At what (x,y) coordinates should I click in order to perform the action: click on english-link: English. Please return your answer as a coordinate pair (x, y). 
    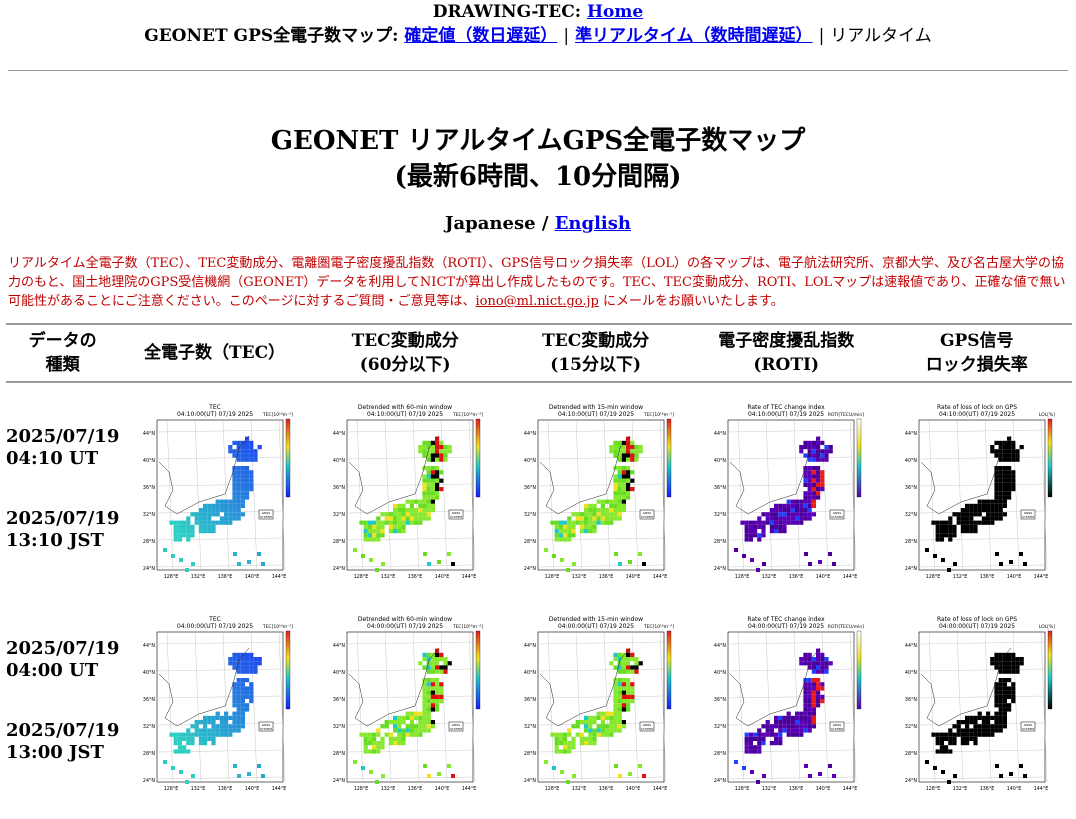
    Looking at the image, I should click on (592, 223).